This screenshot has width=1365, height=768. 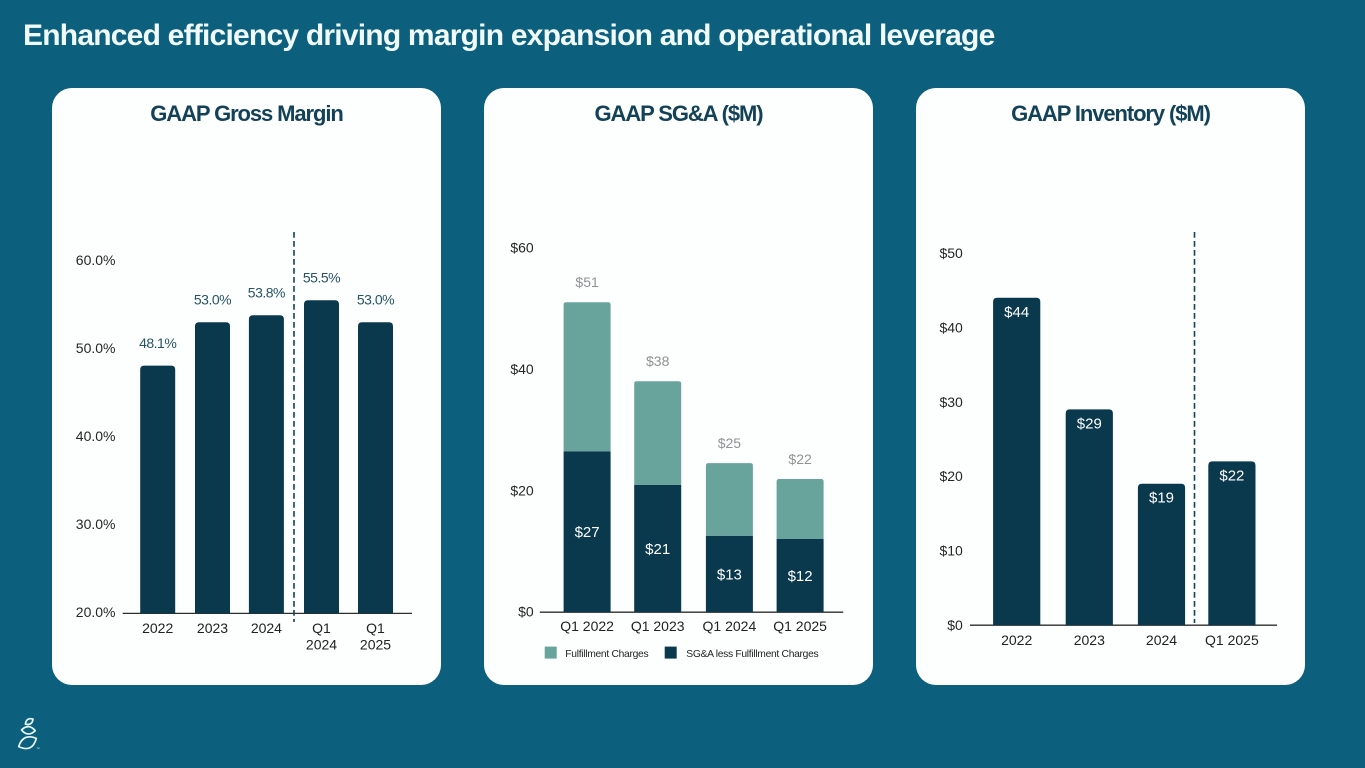 I want to click on svg-text: GAAP Inventory ($M), so click(x=1110, y=113).